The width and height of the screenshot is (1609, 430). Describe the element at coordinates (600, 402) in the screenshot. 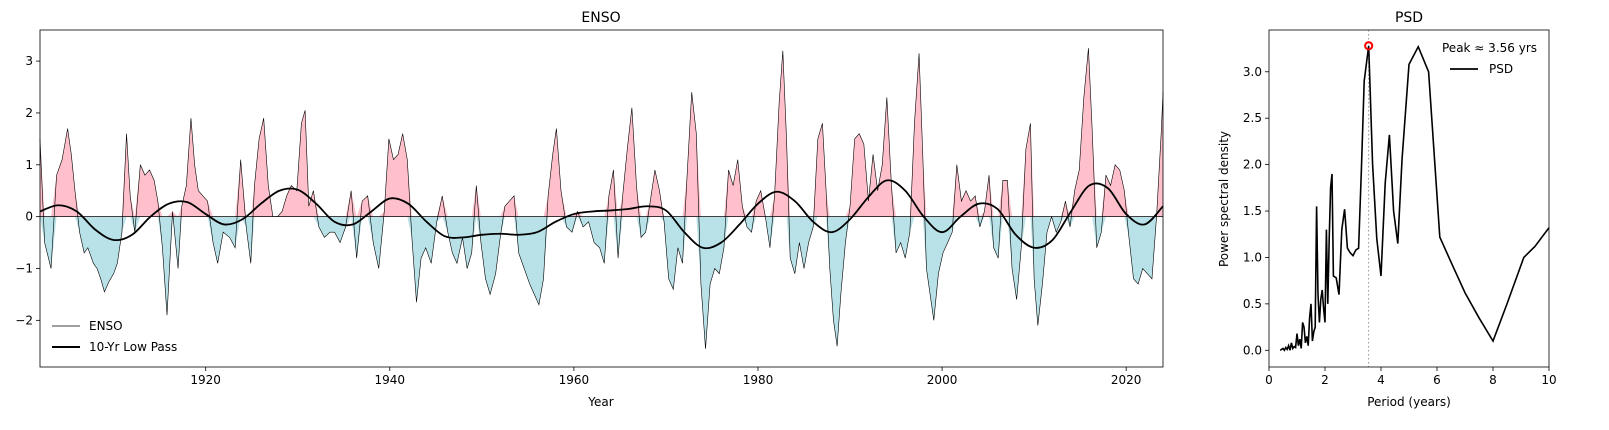

I see `enso-x-axis-label: Year` at that location.